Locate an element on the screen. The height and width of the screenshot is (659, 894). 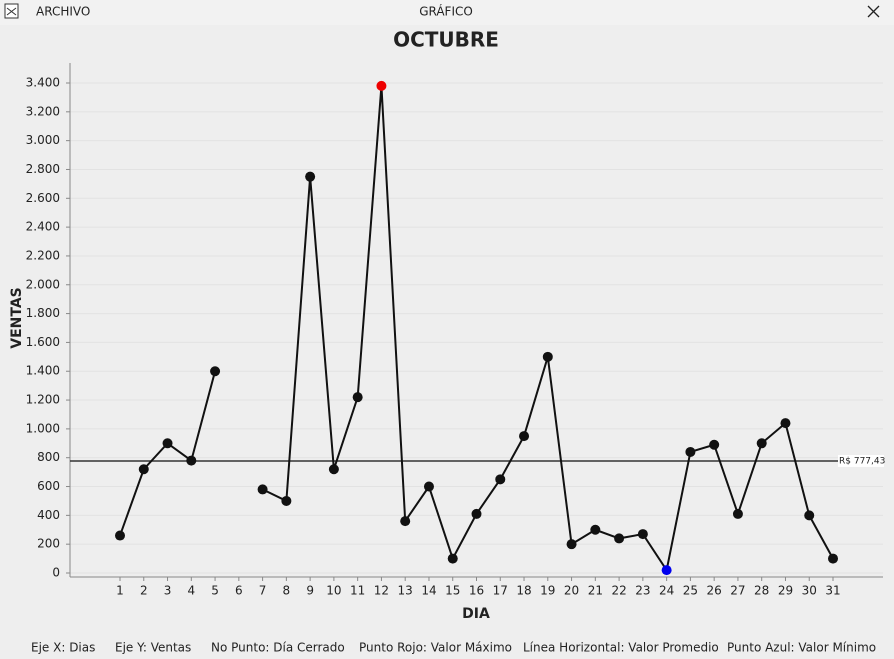
x-tick-label: 18 is located at coordinates (523, 591).